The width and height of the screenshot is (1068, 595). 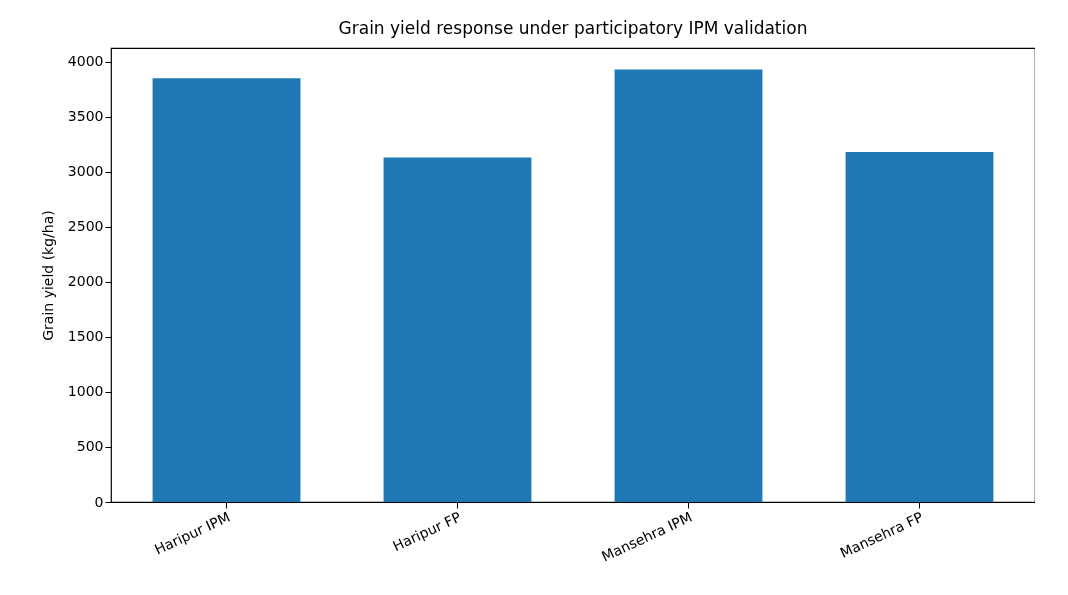 What do you see at coordinates (99, 501) in the screenshot?
I see `y-tick-label: 0` at bounding box center [99, 501].